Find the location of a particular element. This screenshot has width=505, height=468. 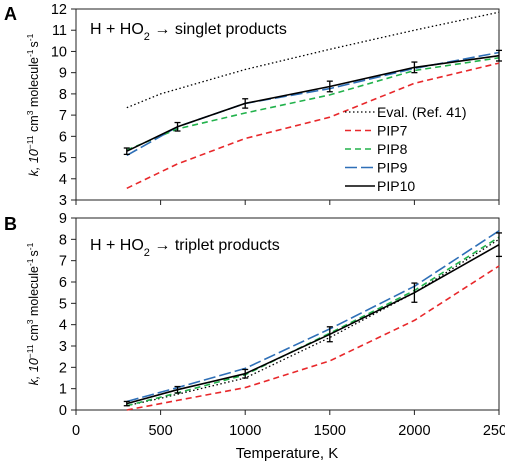

panel-a-y-axis-label: k, 10−11 cm3 molecule-1s-1 is located at coordinates (33, 104).